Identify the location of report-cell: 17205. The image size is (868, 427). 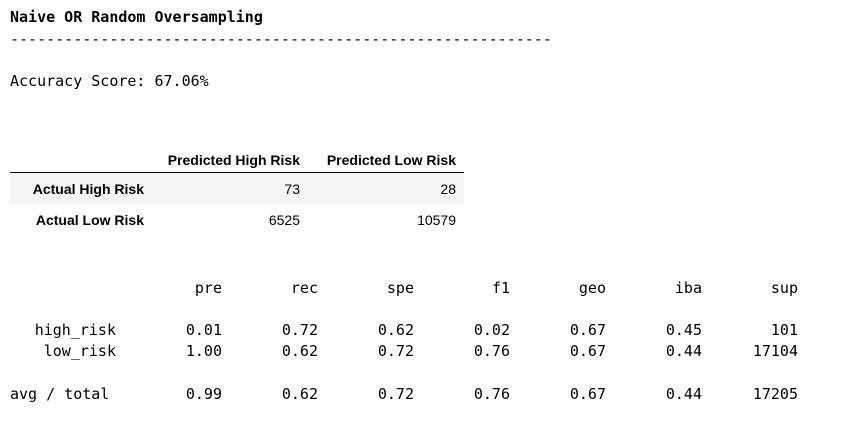
(775, 394).